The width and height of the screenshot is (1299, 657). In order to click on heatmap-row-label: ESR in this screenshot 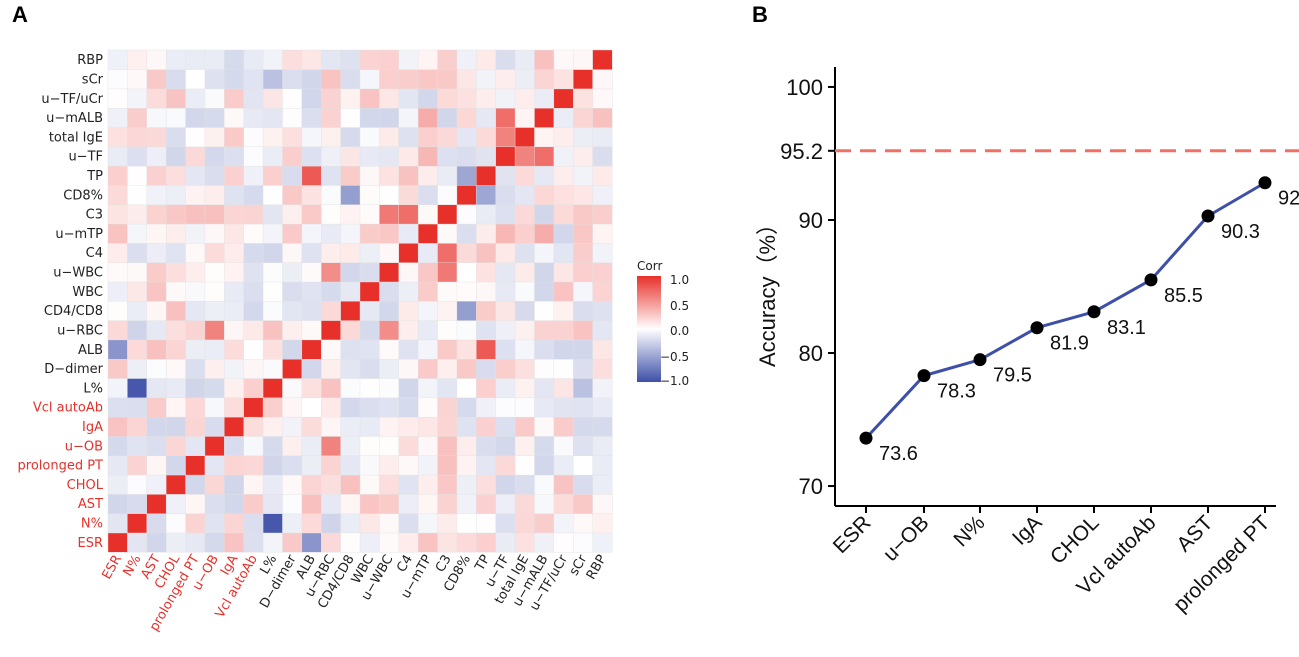, I will do `click(91, 543)`.